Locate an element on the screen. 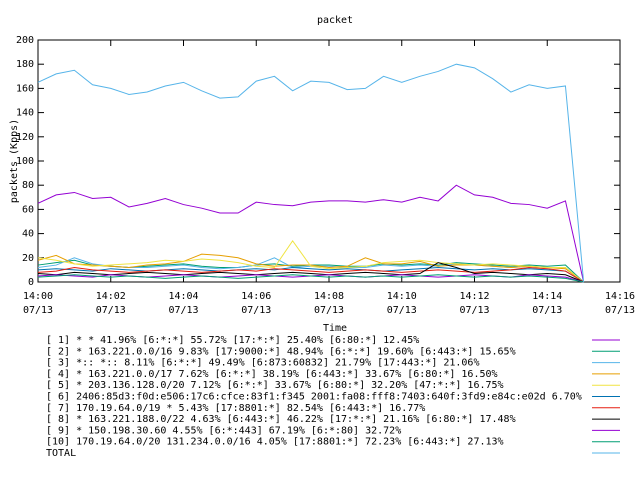 This screenshot has width=640, height=480. y-tick-label: 200 is located at coordinates (25, 40).